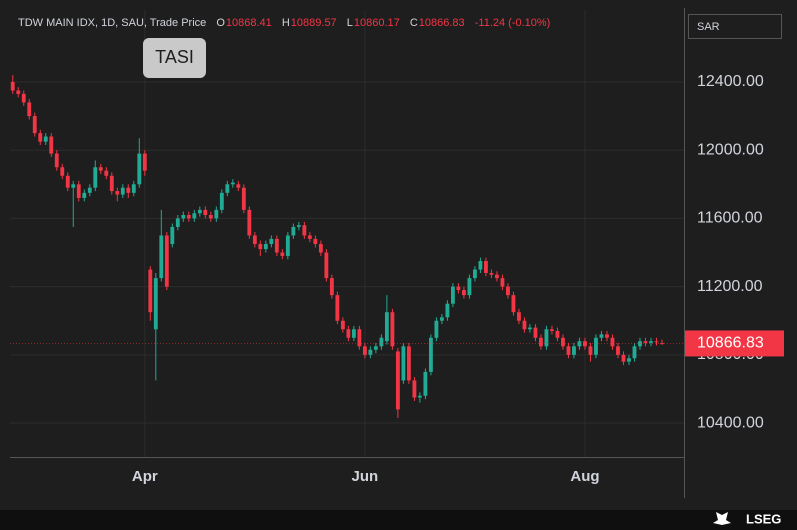 The width and height of the screenshot is (797, 530). I want to click on currency: SAR, so click(708, 27).